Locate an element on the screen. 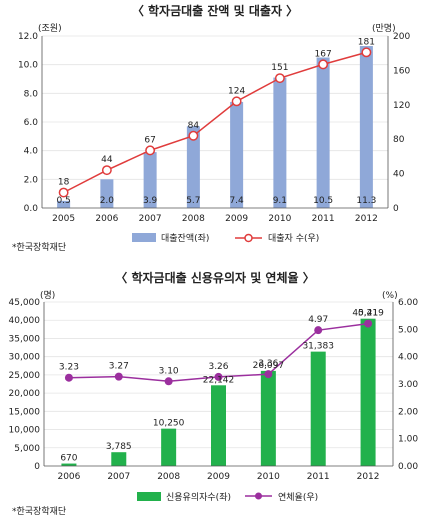 The width and height of the screenshot is (430, 522). right-axis-tick-label: 80 is located at coordinates (399, 140).